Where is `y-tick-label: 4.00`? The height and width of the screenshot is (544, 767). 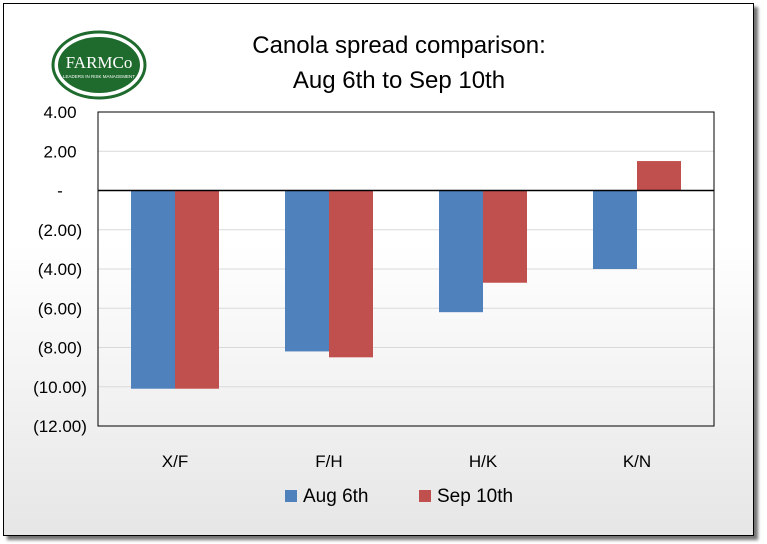 y-tick-label: 4.00 is located at coordinates (59, 112).